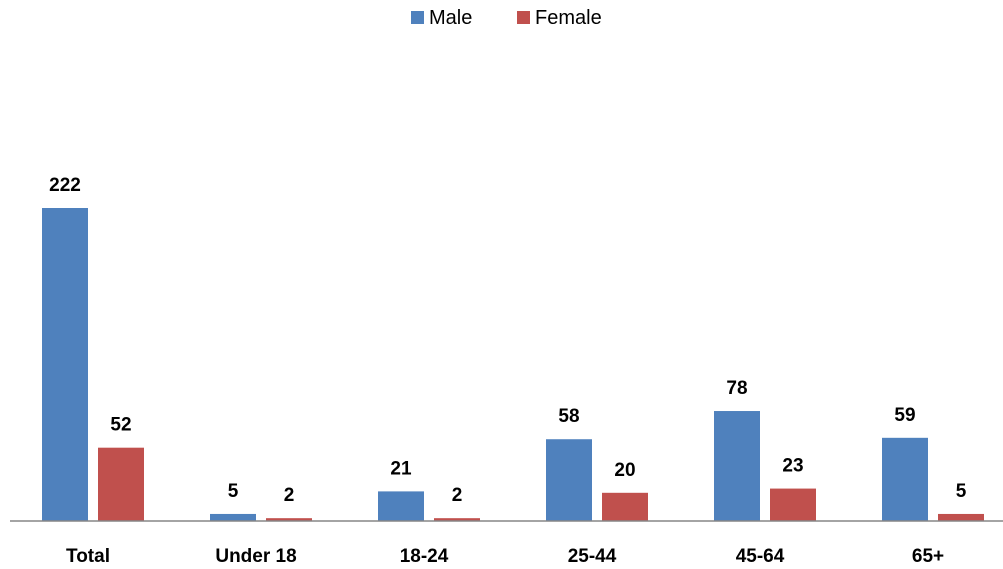 This screenshot has height=569, width=1003. Describe the element at coordinates (417, 17) in the screenshot. I see `legend-swatch-male` at that location.